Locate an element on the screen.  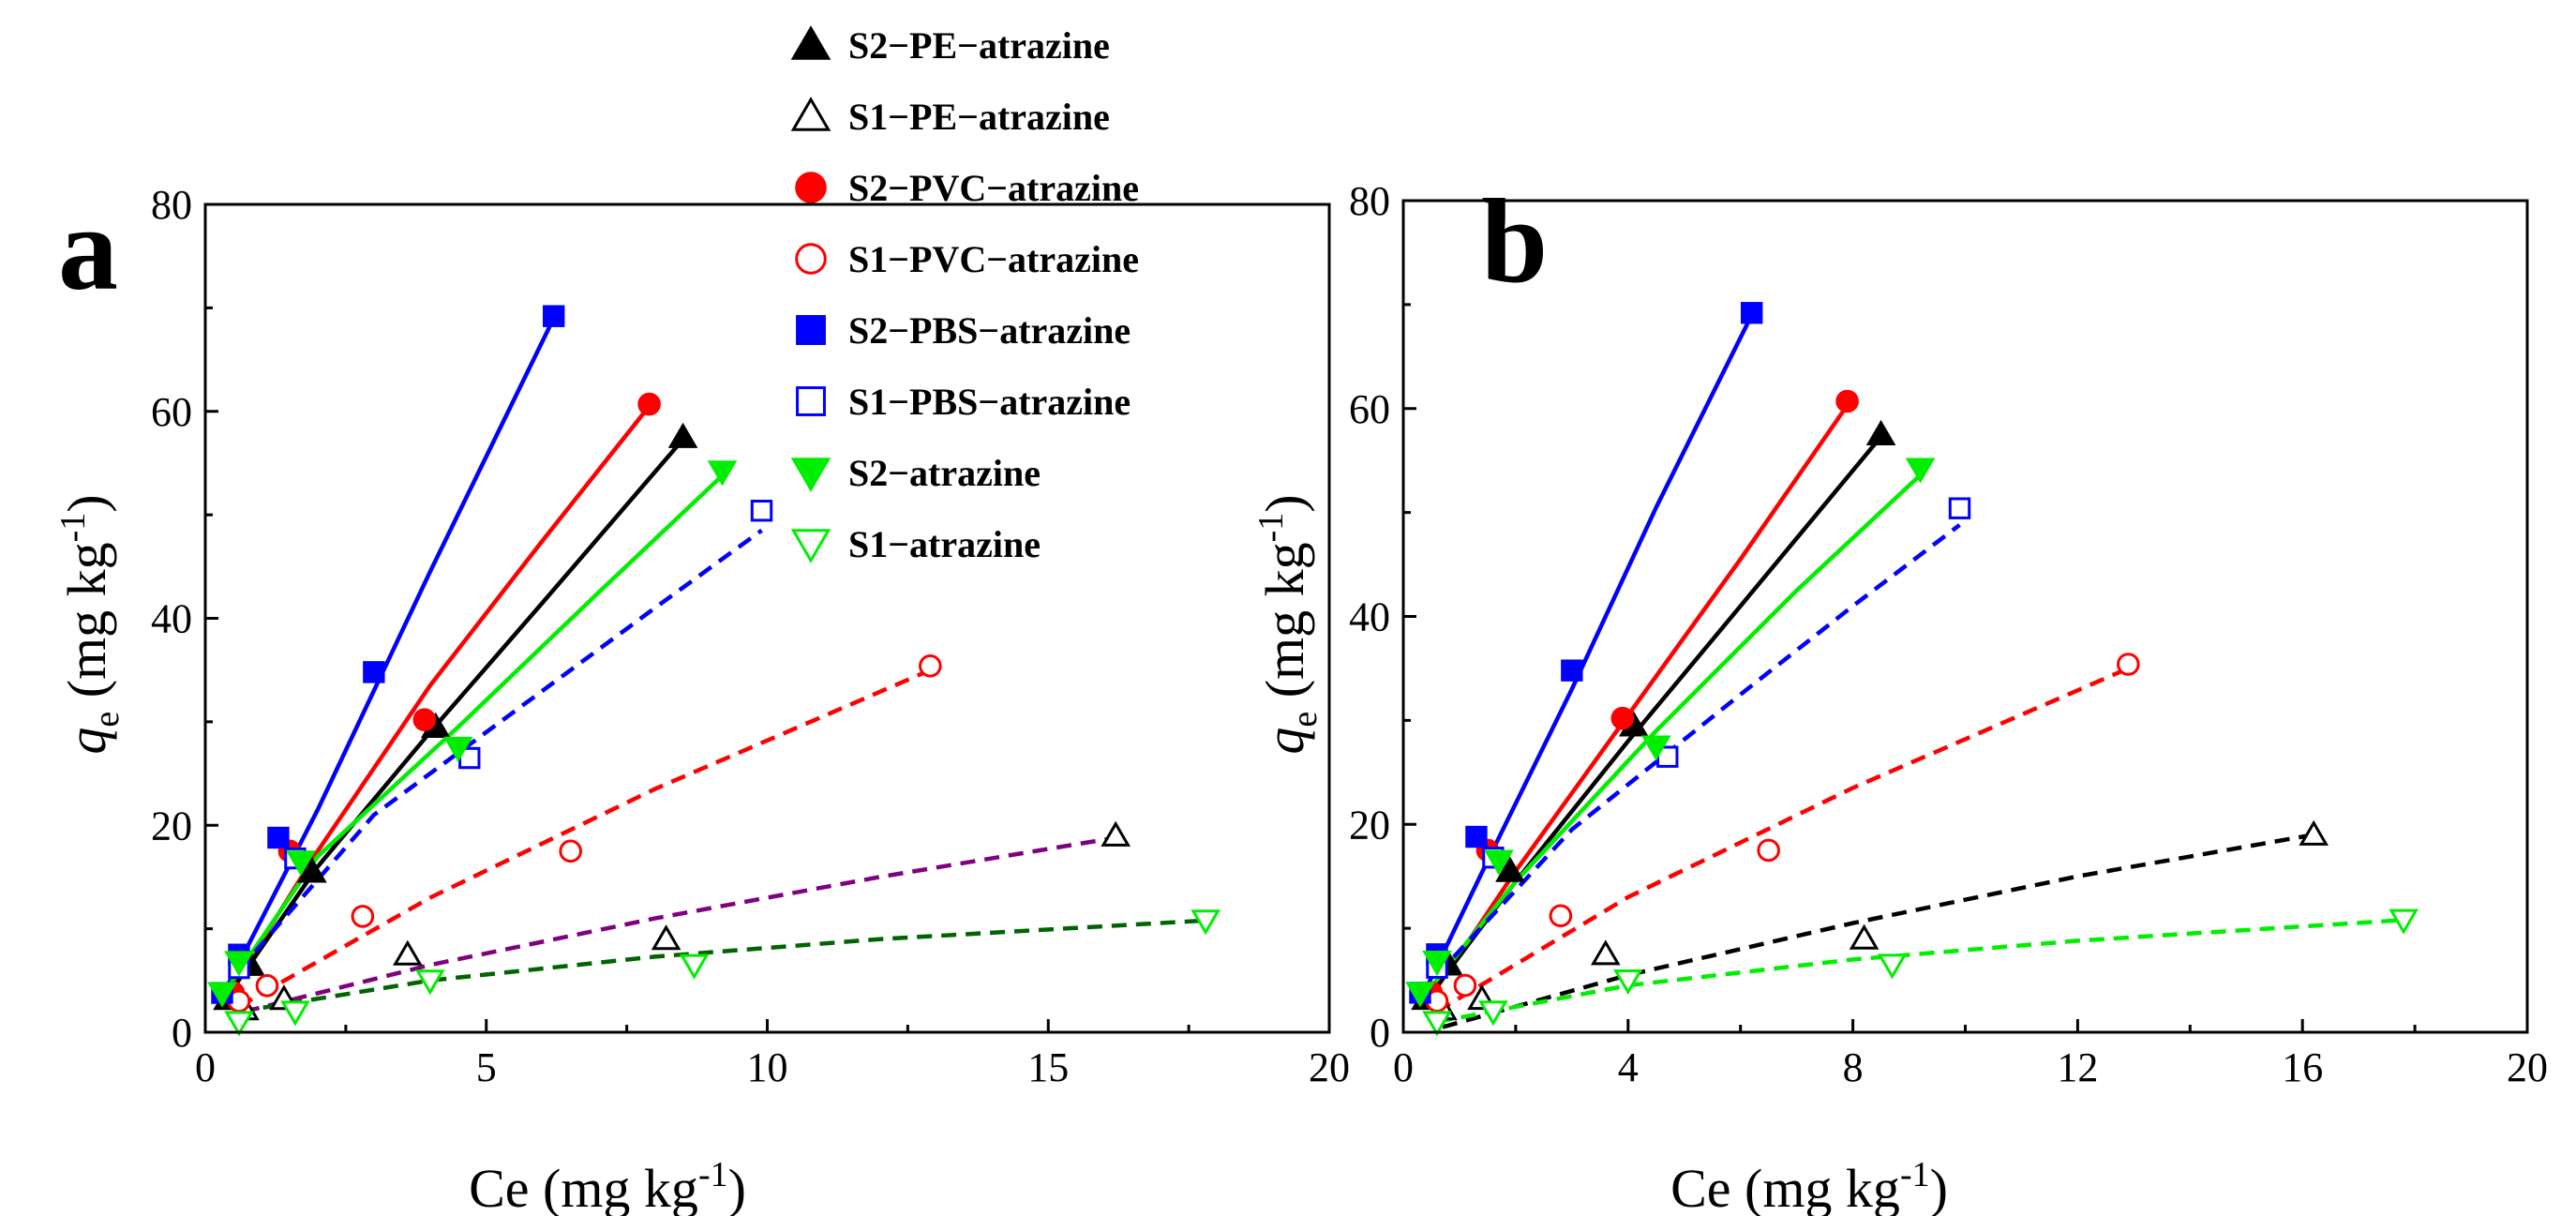
legend-label: S2−atrazine is located at coordinates (944, 473).